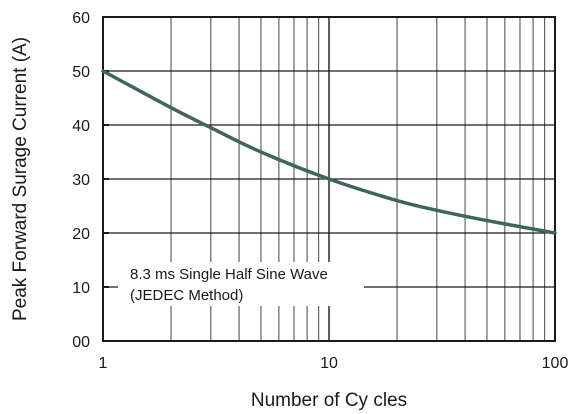  Describe the element at coordinates (81, 72) in the screenshot. I see `y-tick-label: 50` at that location.